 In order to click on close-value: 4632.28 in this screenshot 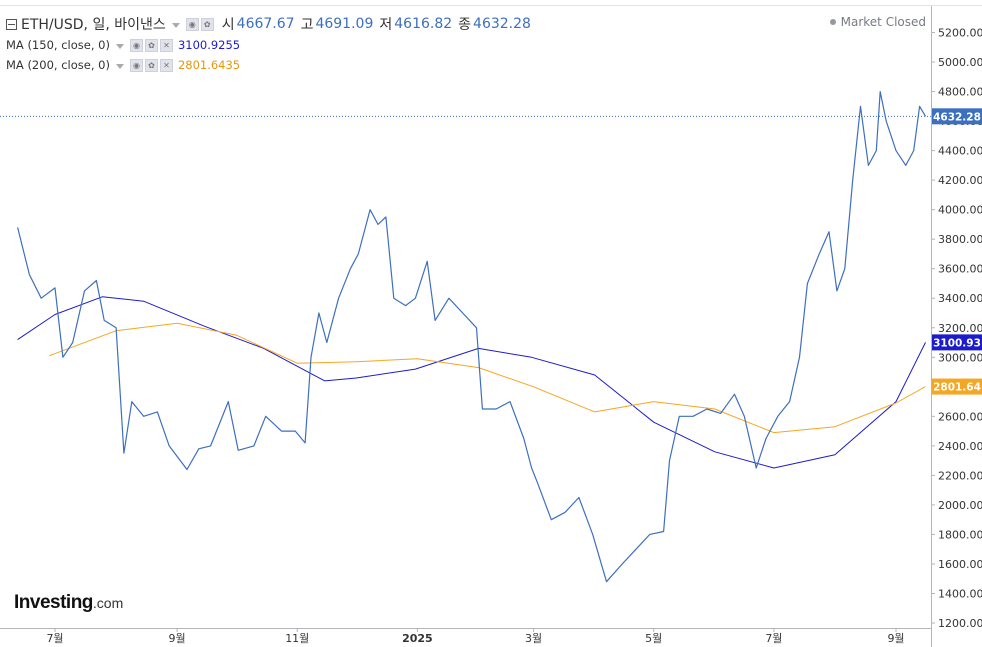, I will do `click(502, 24)`.